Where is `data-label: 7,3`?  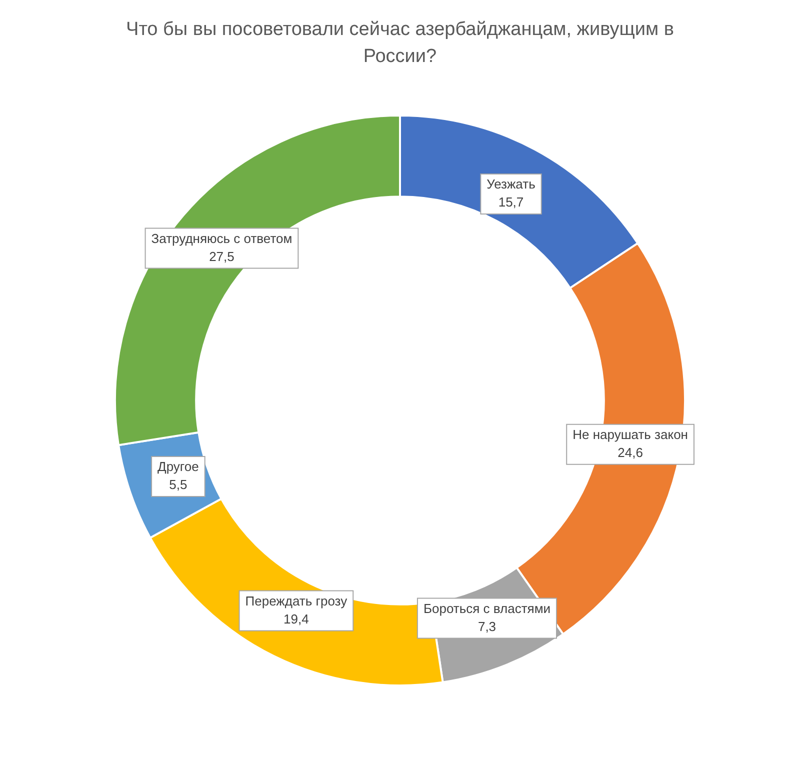 data-label: 7,3 is located at coordinates (487, 626).